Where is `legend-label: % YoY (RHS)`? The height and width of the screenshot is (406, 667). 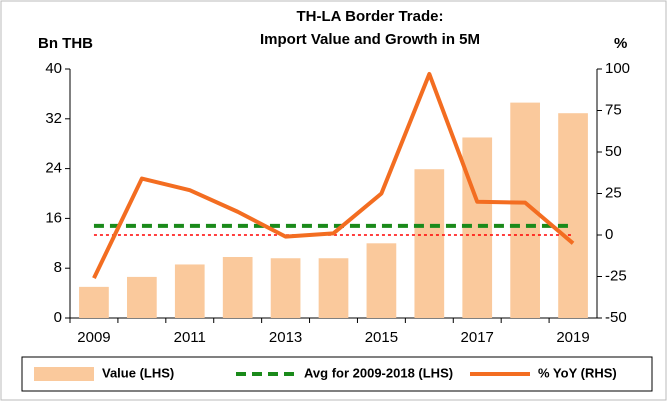 legend-label: % YoY (RHS) is located at coordinates (577, 372).